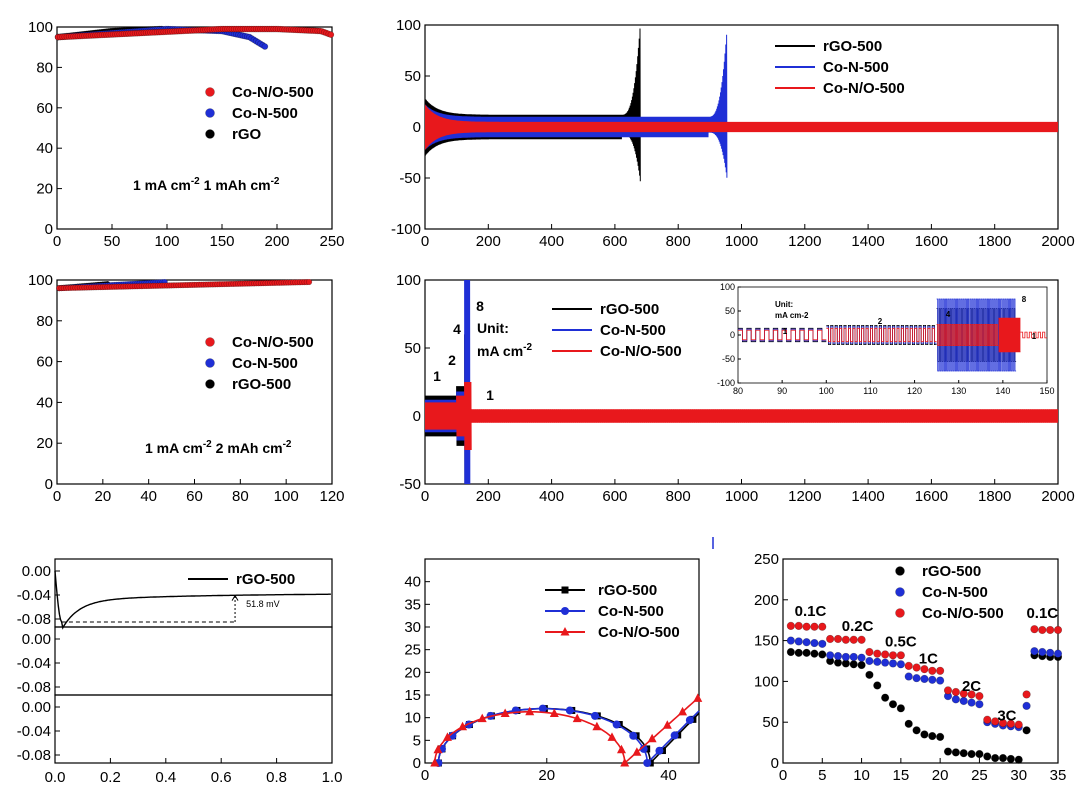  I want to click on panel4-rate-label: 1, so click(437, 376).